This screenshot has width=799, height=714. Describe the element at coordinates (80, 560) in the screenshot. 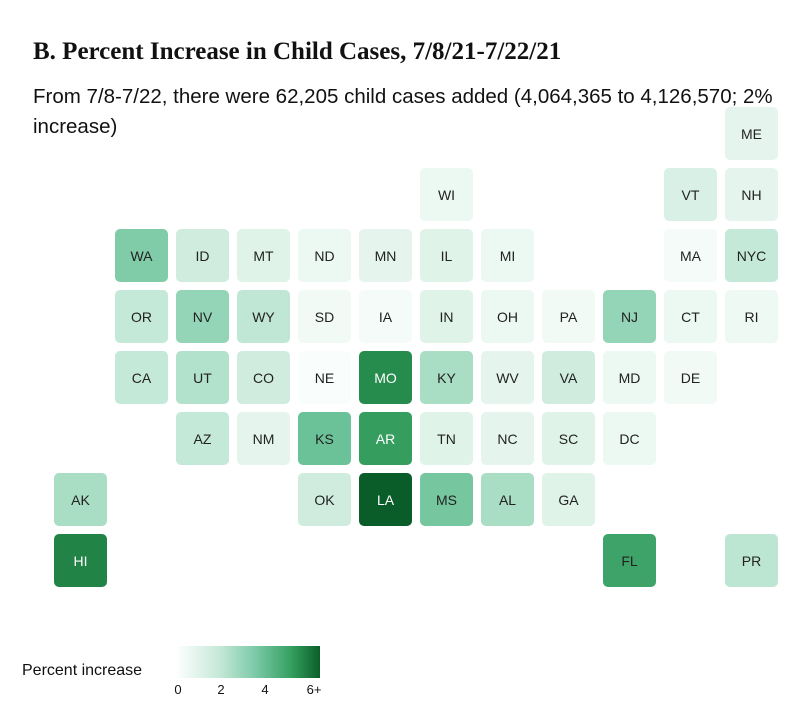

I see `state-tile-hi: HI` at that location.